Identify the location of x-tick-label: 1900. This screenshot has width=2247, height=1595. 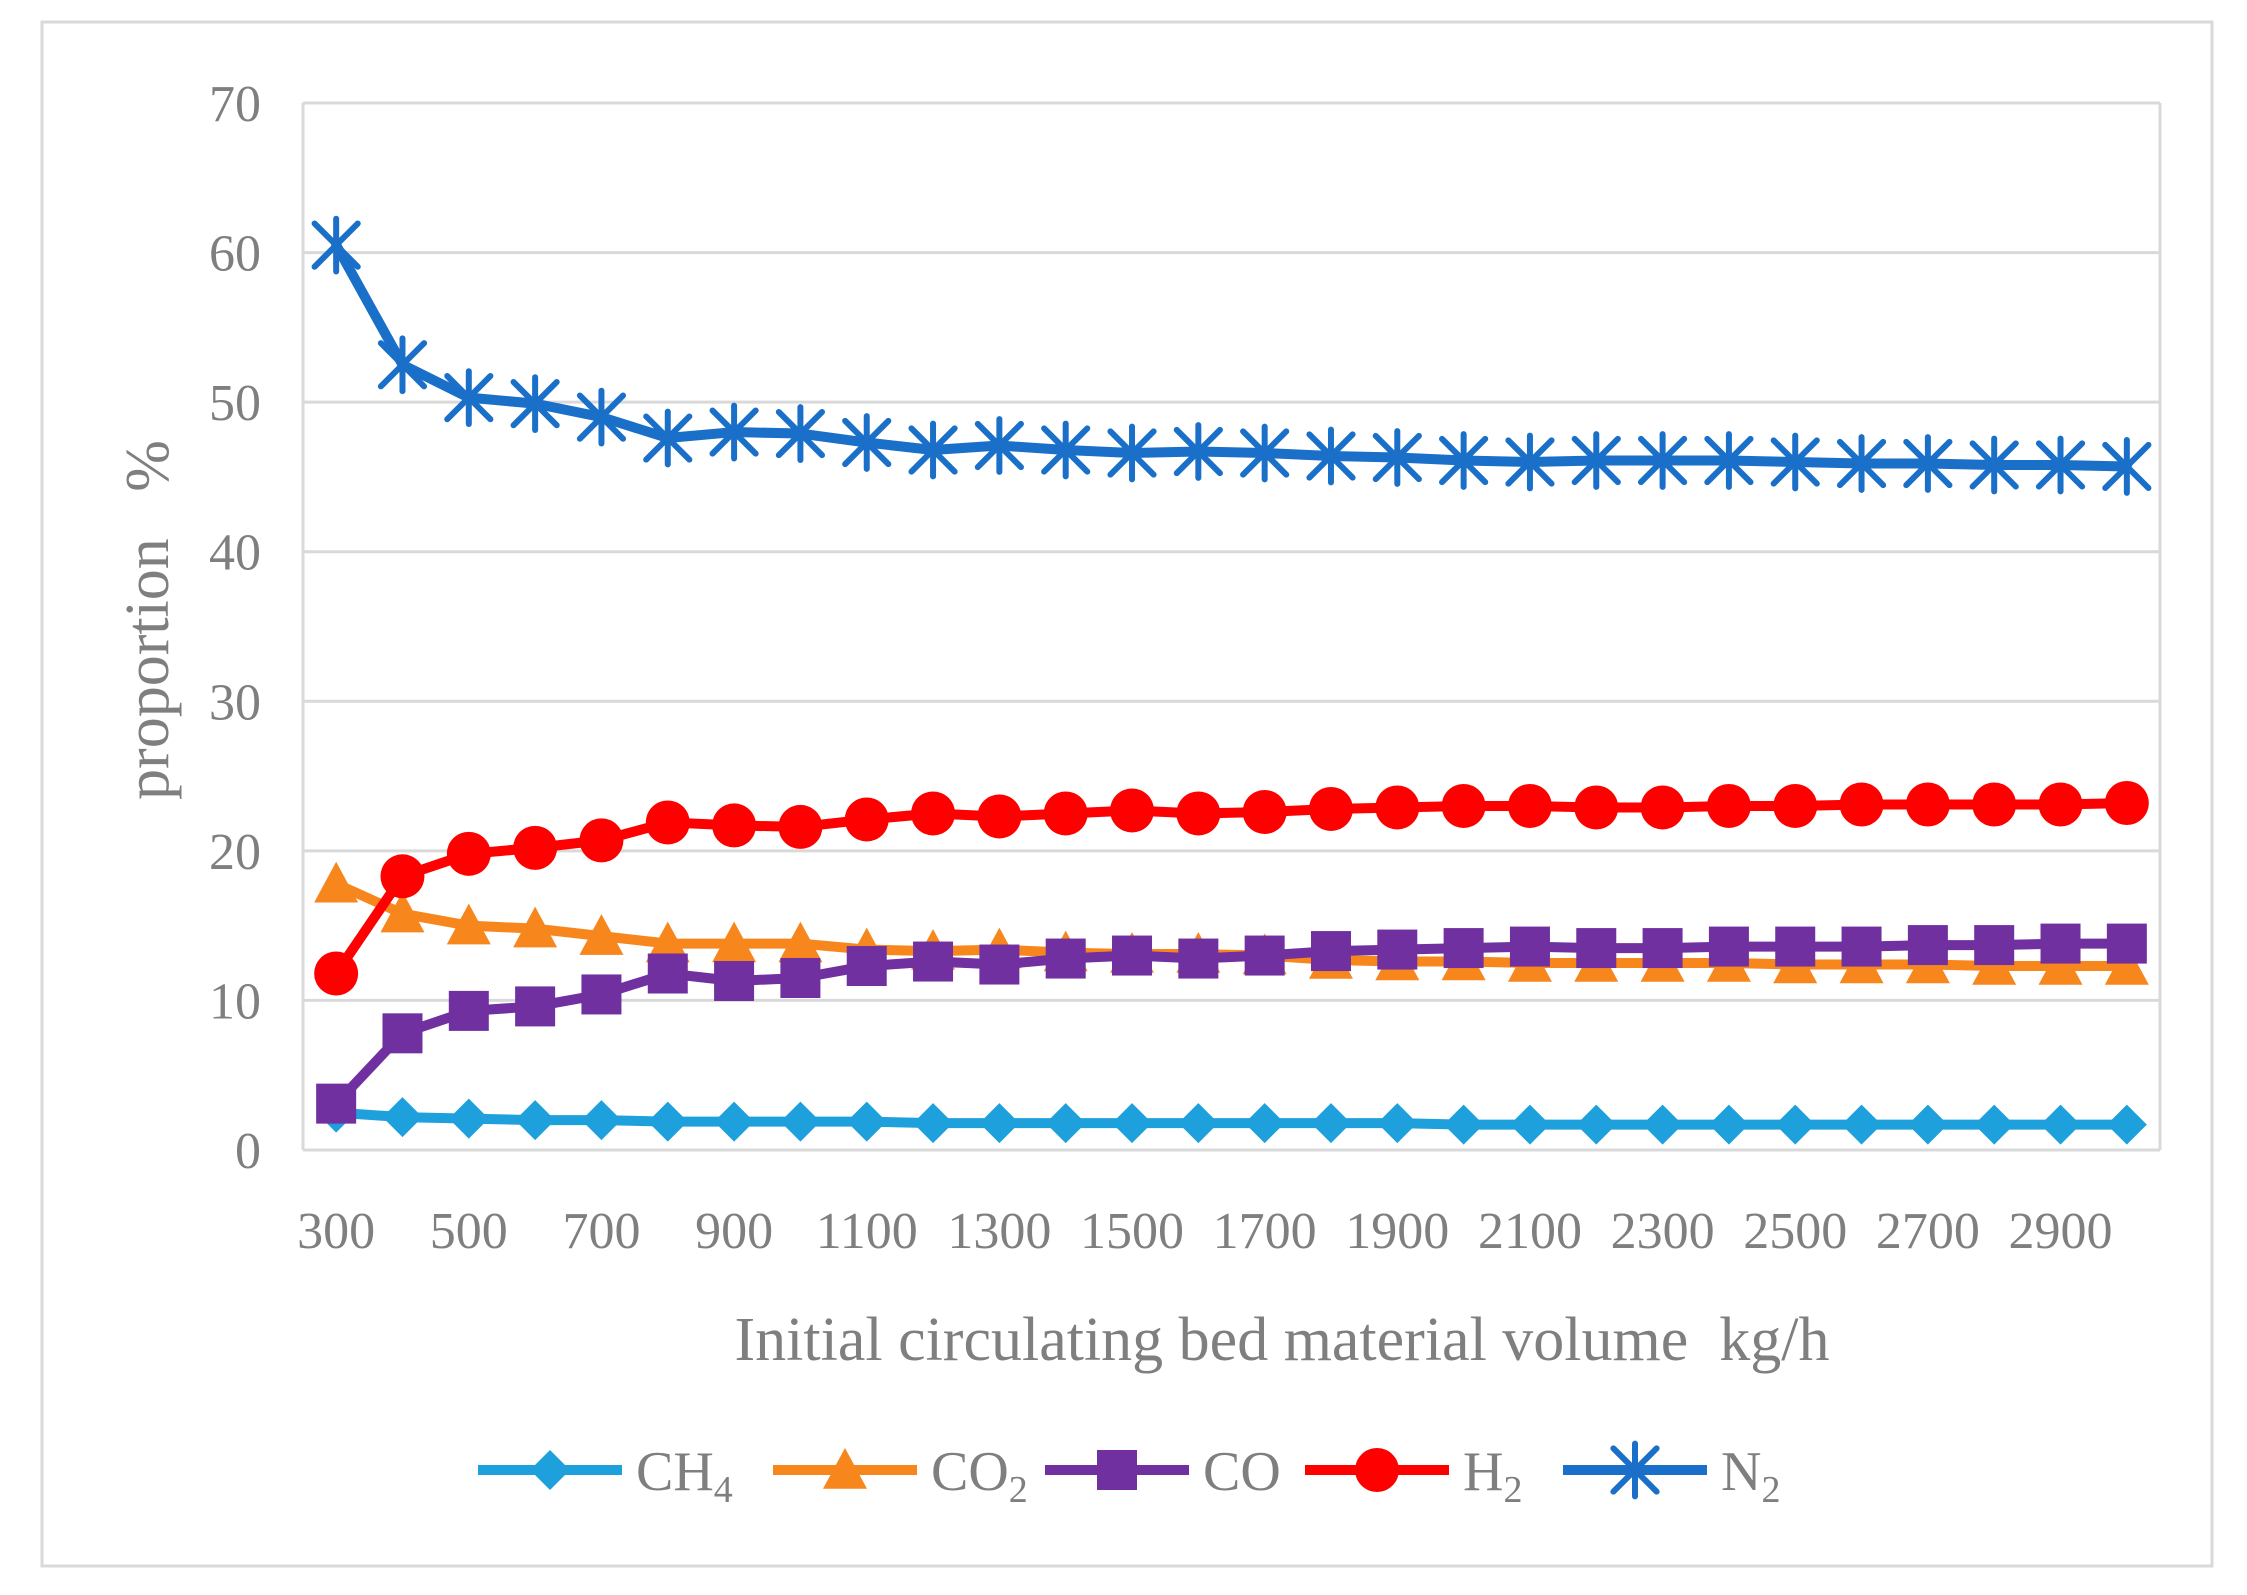
(1397, 1231).